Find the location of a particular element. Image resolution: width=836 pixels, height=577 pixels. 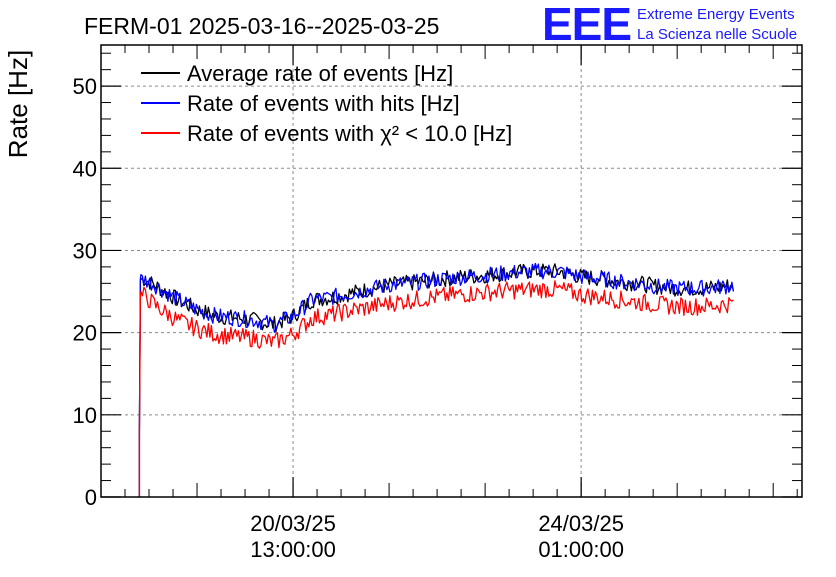

y-tick-labels: 0 10 20 30 40 50 is located at coordinates (85, 292).